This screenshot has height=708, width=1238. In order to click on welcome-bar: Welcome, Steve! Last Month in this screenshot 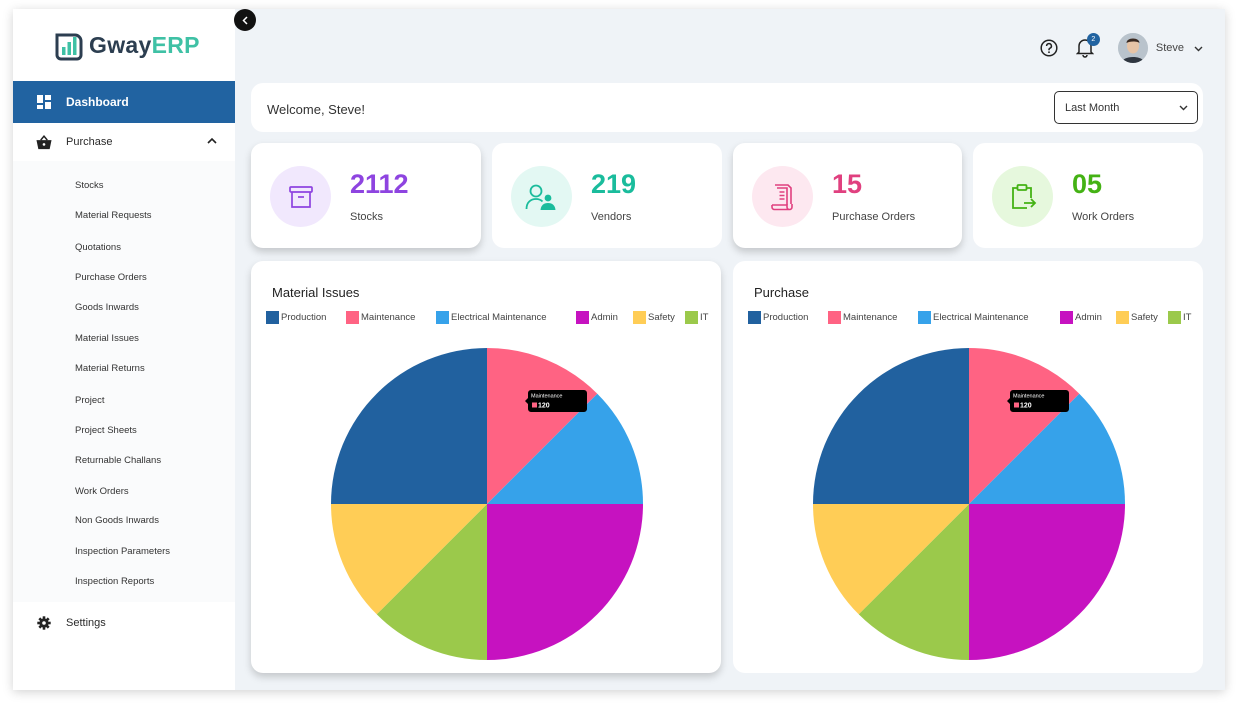, I will do `click(727, 107)`.